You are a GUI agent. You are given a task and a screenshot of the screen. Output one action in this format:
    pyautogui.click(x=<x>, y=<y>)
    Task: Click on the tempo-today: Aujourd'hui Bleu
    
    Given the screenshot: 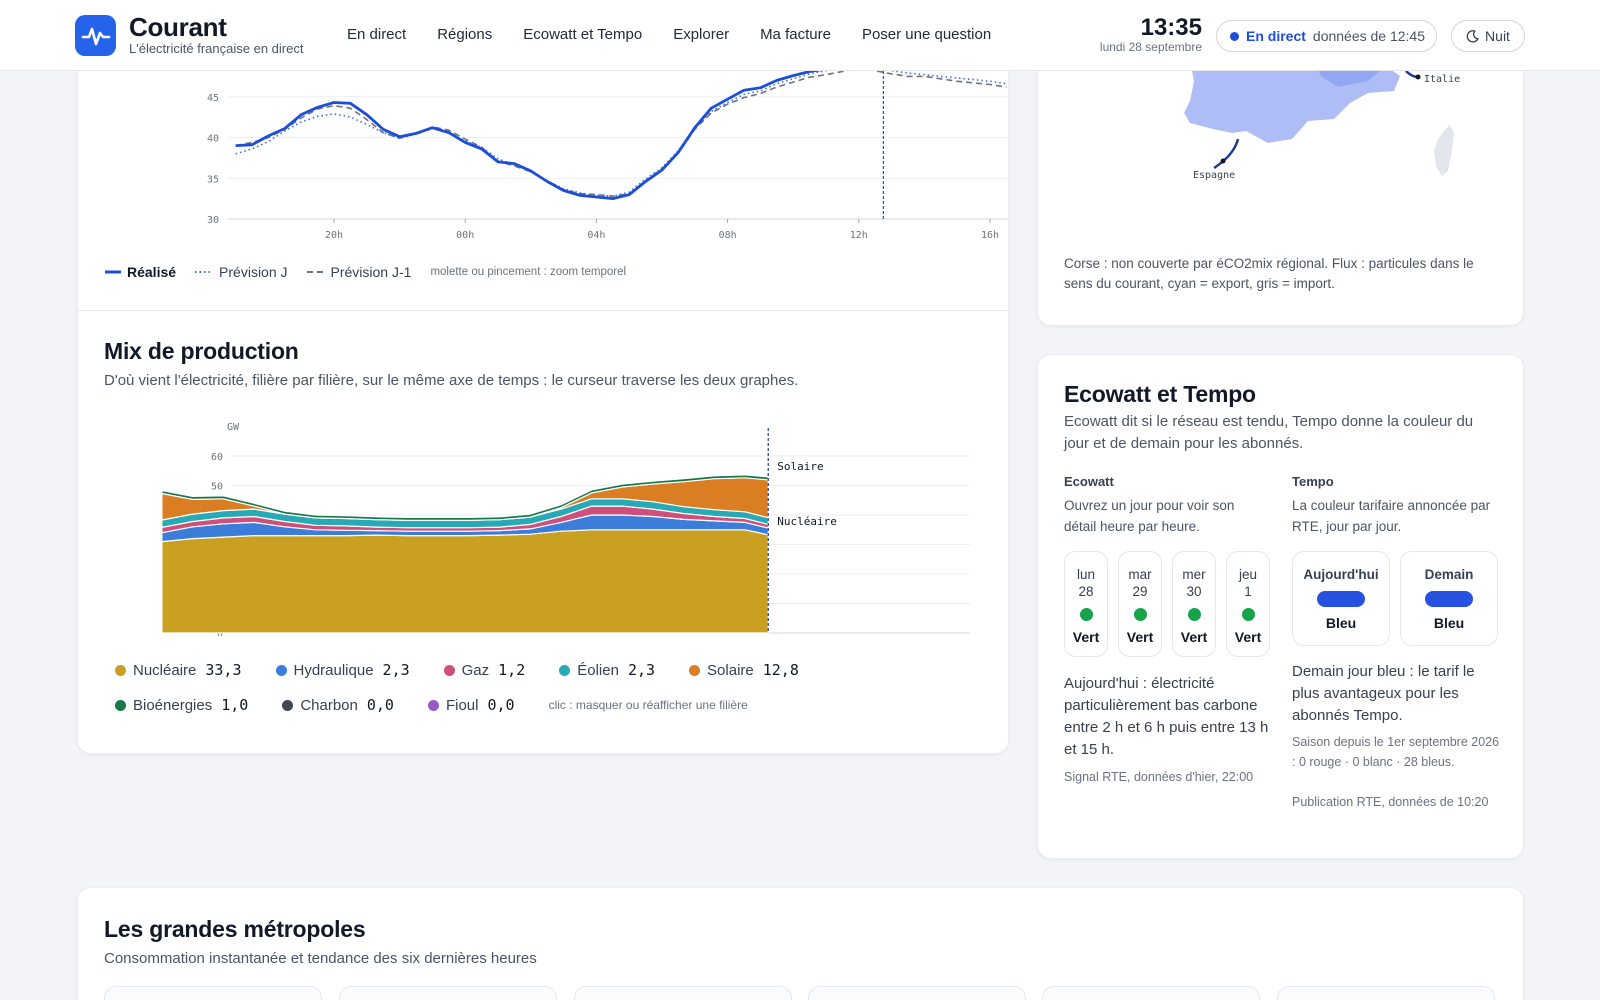 What is the action you would take?
    pyautogui.click(x=1341, y=598)
    